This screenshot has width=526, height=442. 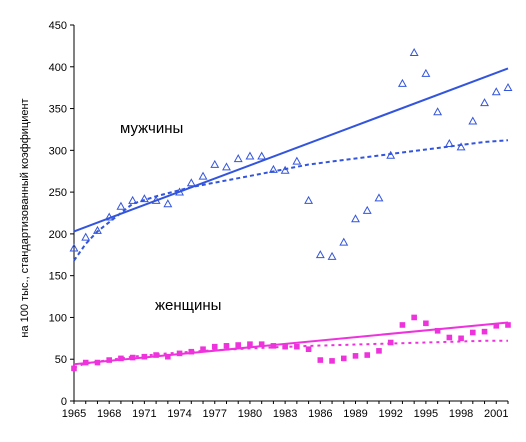 What do you see at coordinates (74, 414) in the screenshot?
I see `x-tick-label: 1965` at bounding box center [74, 414].